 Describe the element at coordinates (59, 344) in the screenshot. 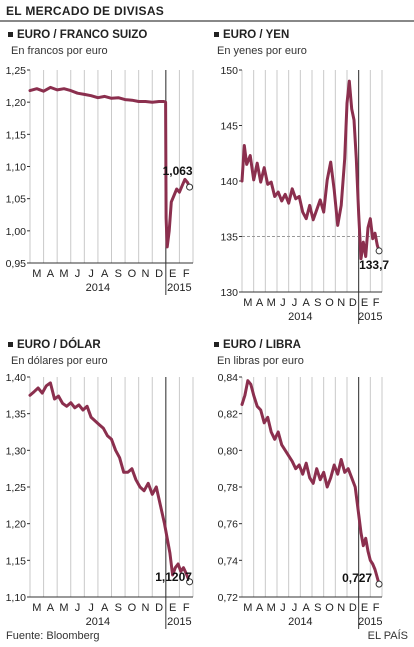

I see `chart-title: EURO / DÓLAR` at that location.